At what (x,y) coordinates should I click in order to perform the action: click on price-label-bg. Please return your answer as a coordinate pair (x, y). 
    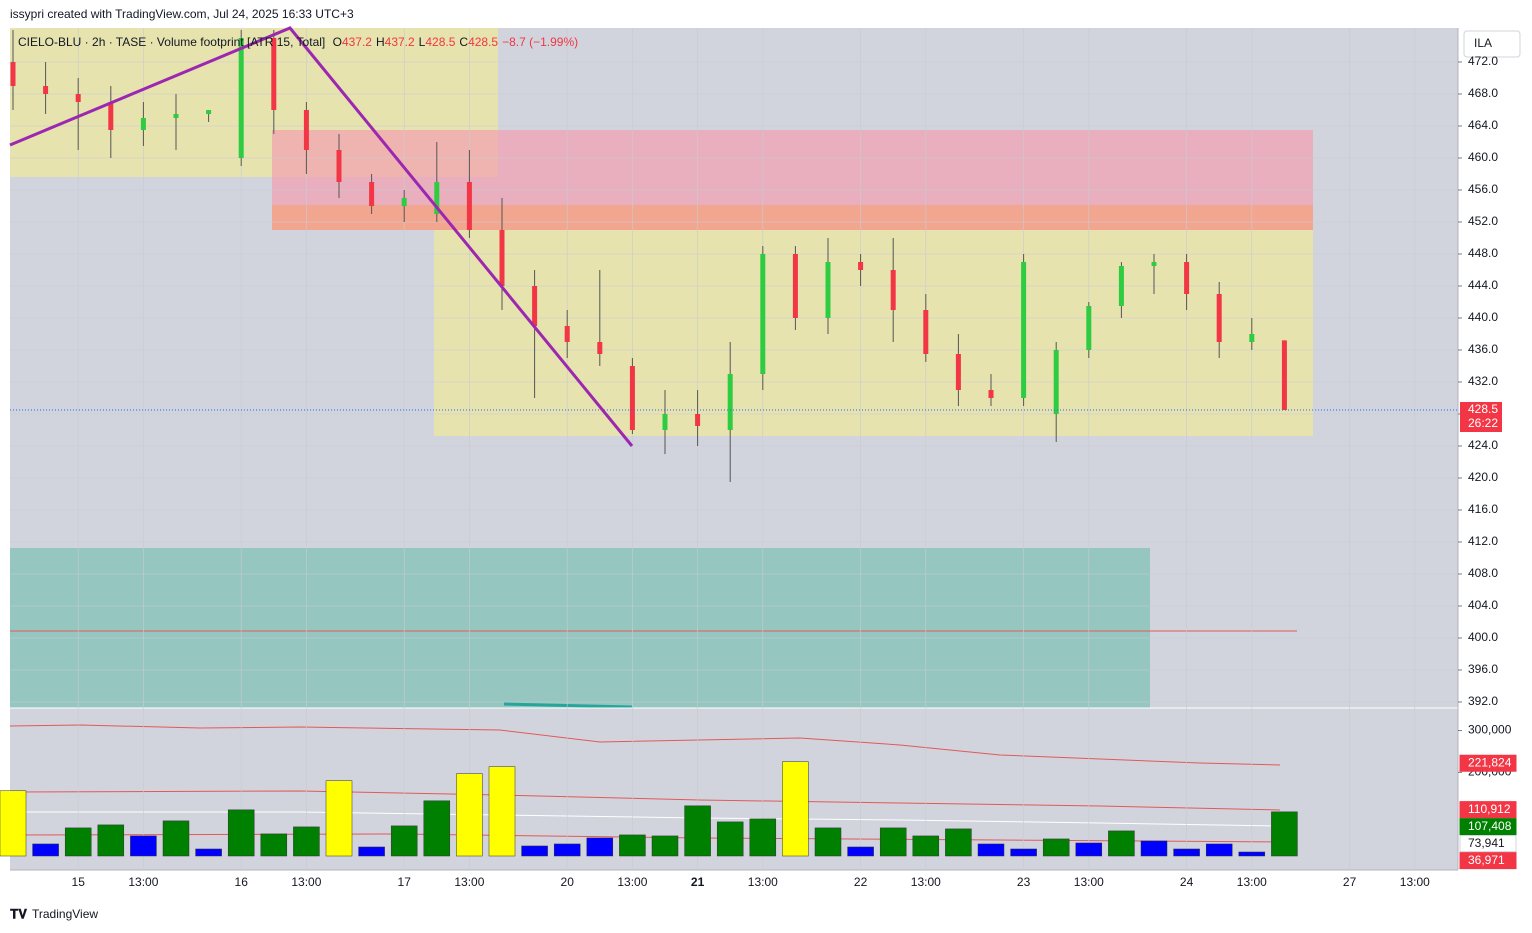
    Looking at the image, I should click on (1481, 417).